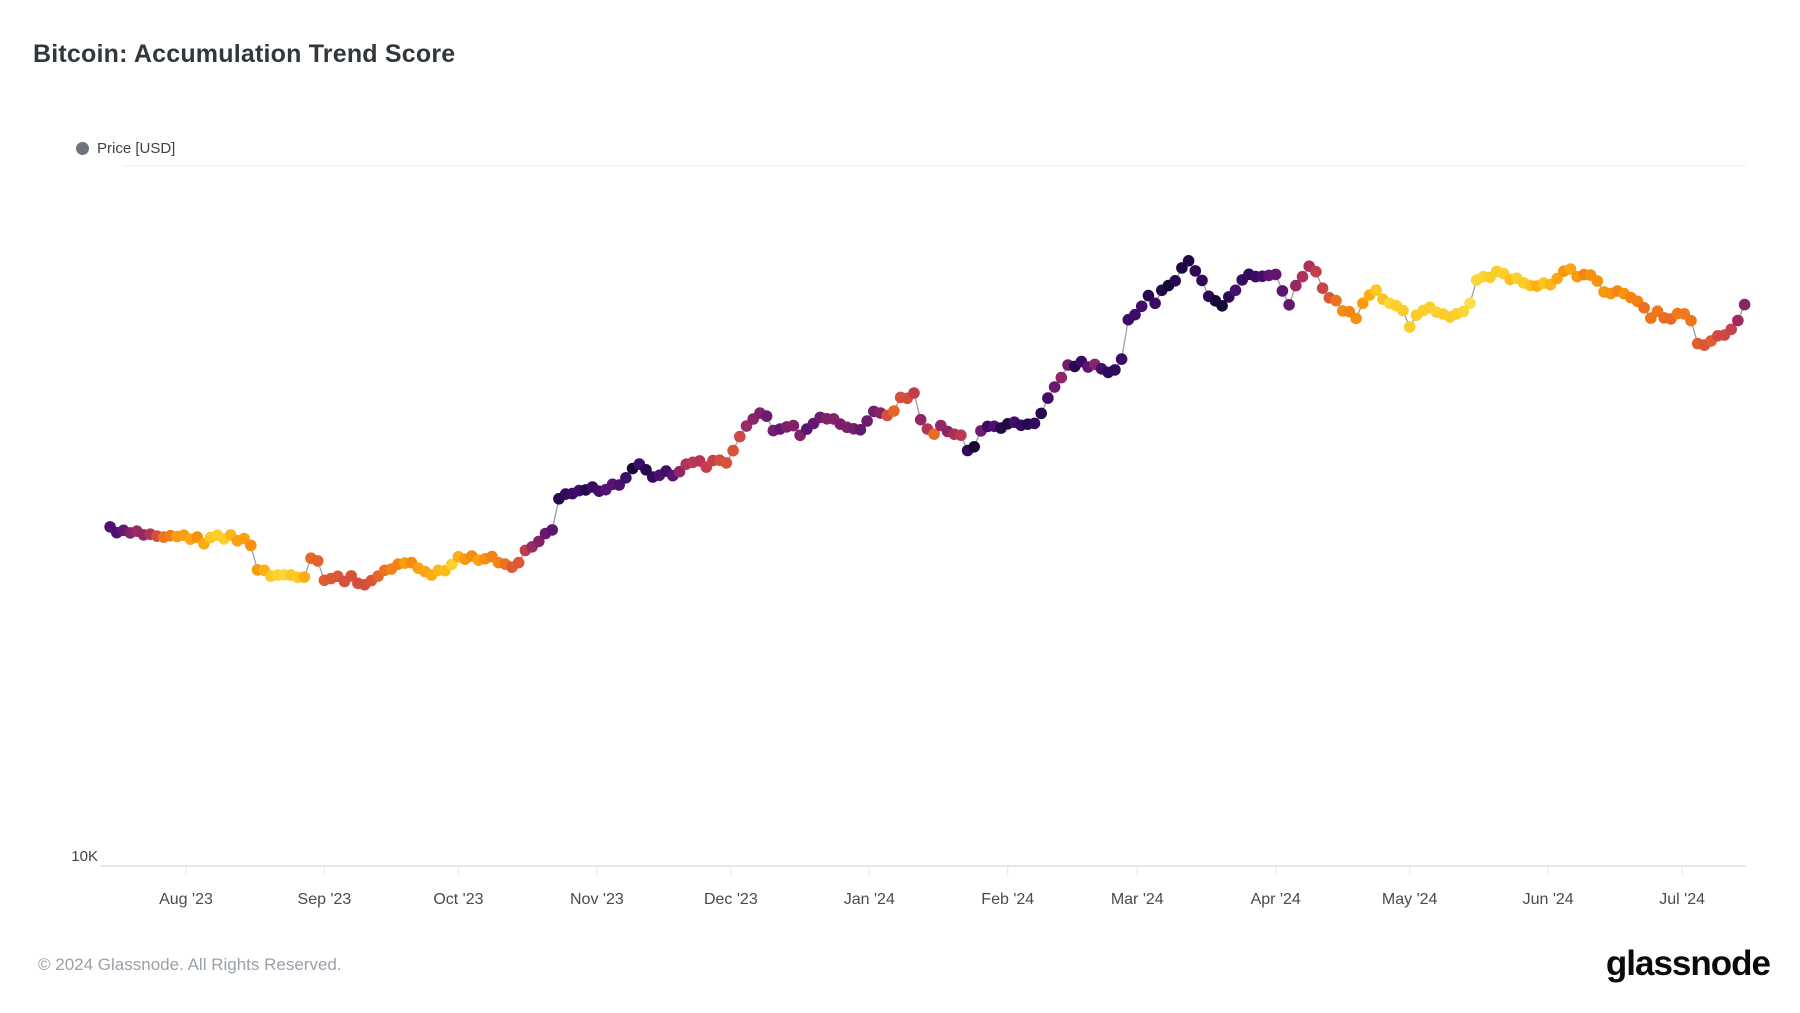  I want to click on x-tick-label: Feb '24, so click(1008, 899).